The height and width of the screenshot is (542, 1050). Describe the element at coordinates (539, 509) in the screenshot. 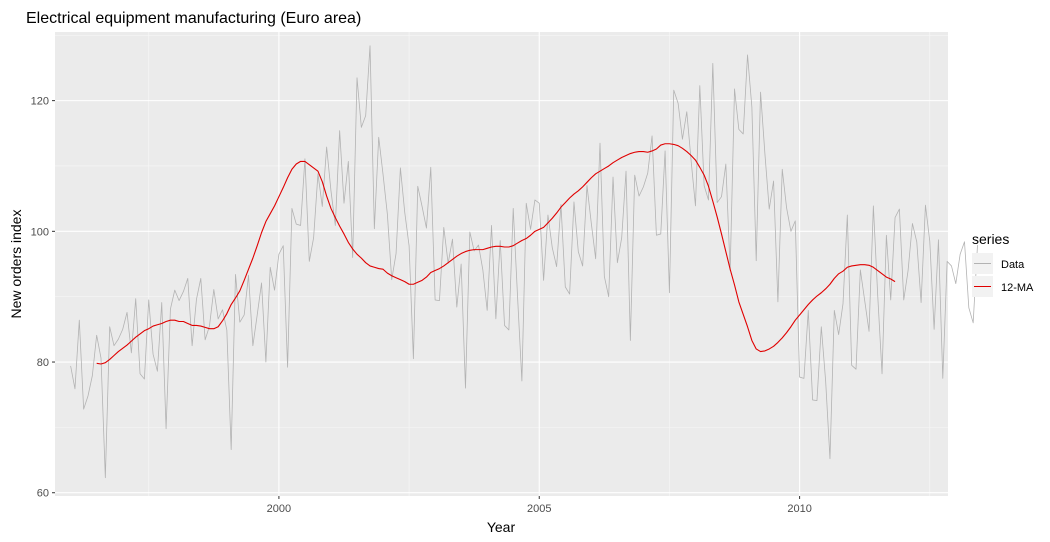

I see `x-tick-label: 2005` at that location.